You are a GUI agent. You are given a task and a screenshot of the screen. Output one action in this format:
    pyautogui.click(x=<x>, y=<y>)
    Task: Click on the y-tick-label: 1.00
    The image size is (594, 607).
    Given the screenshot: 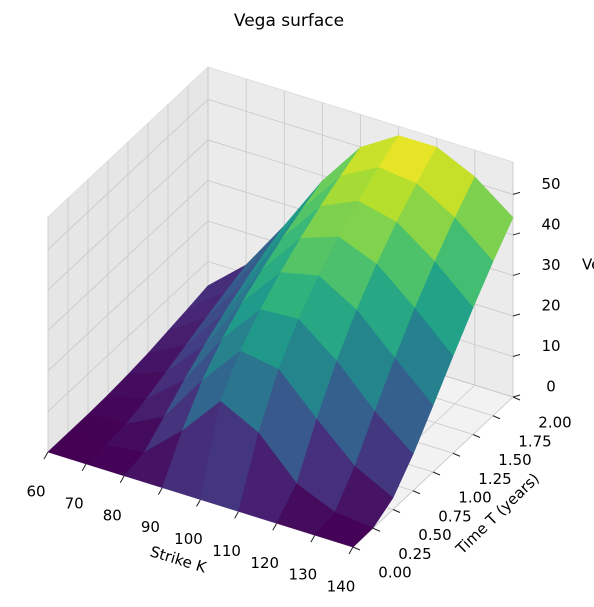 What is the action you would take?
    pyautogui.click(x=474, y=498)
    